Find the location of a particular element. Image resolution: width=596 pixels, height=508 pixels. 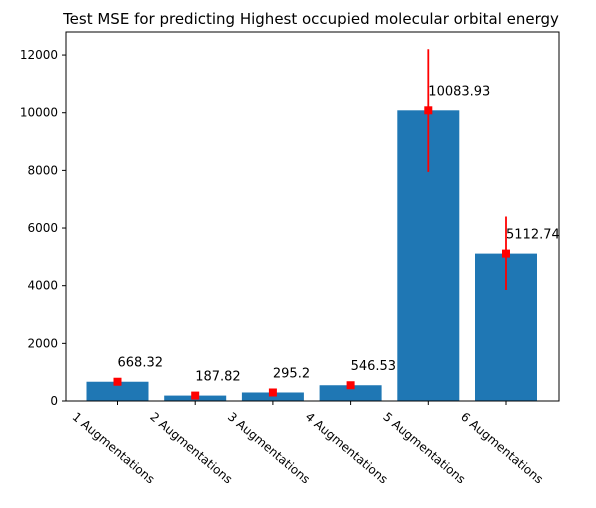

y-tick-label: 6000 is located at coordinates (42, 228).